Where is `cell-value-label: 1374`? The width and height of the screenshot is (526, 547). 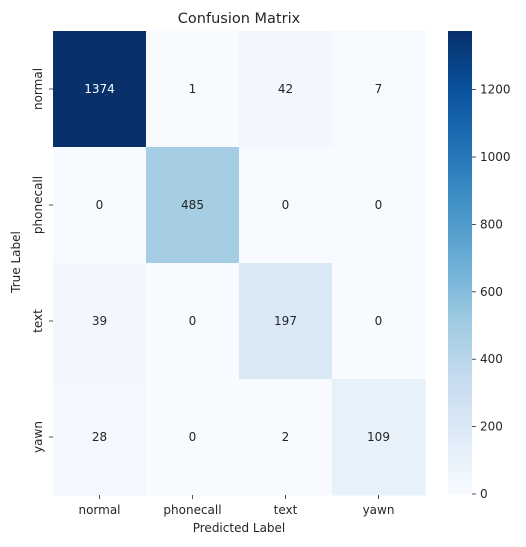
cell-value-label: 1374 is located at coordinates (99, 89).